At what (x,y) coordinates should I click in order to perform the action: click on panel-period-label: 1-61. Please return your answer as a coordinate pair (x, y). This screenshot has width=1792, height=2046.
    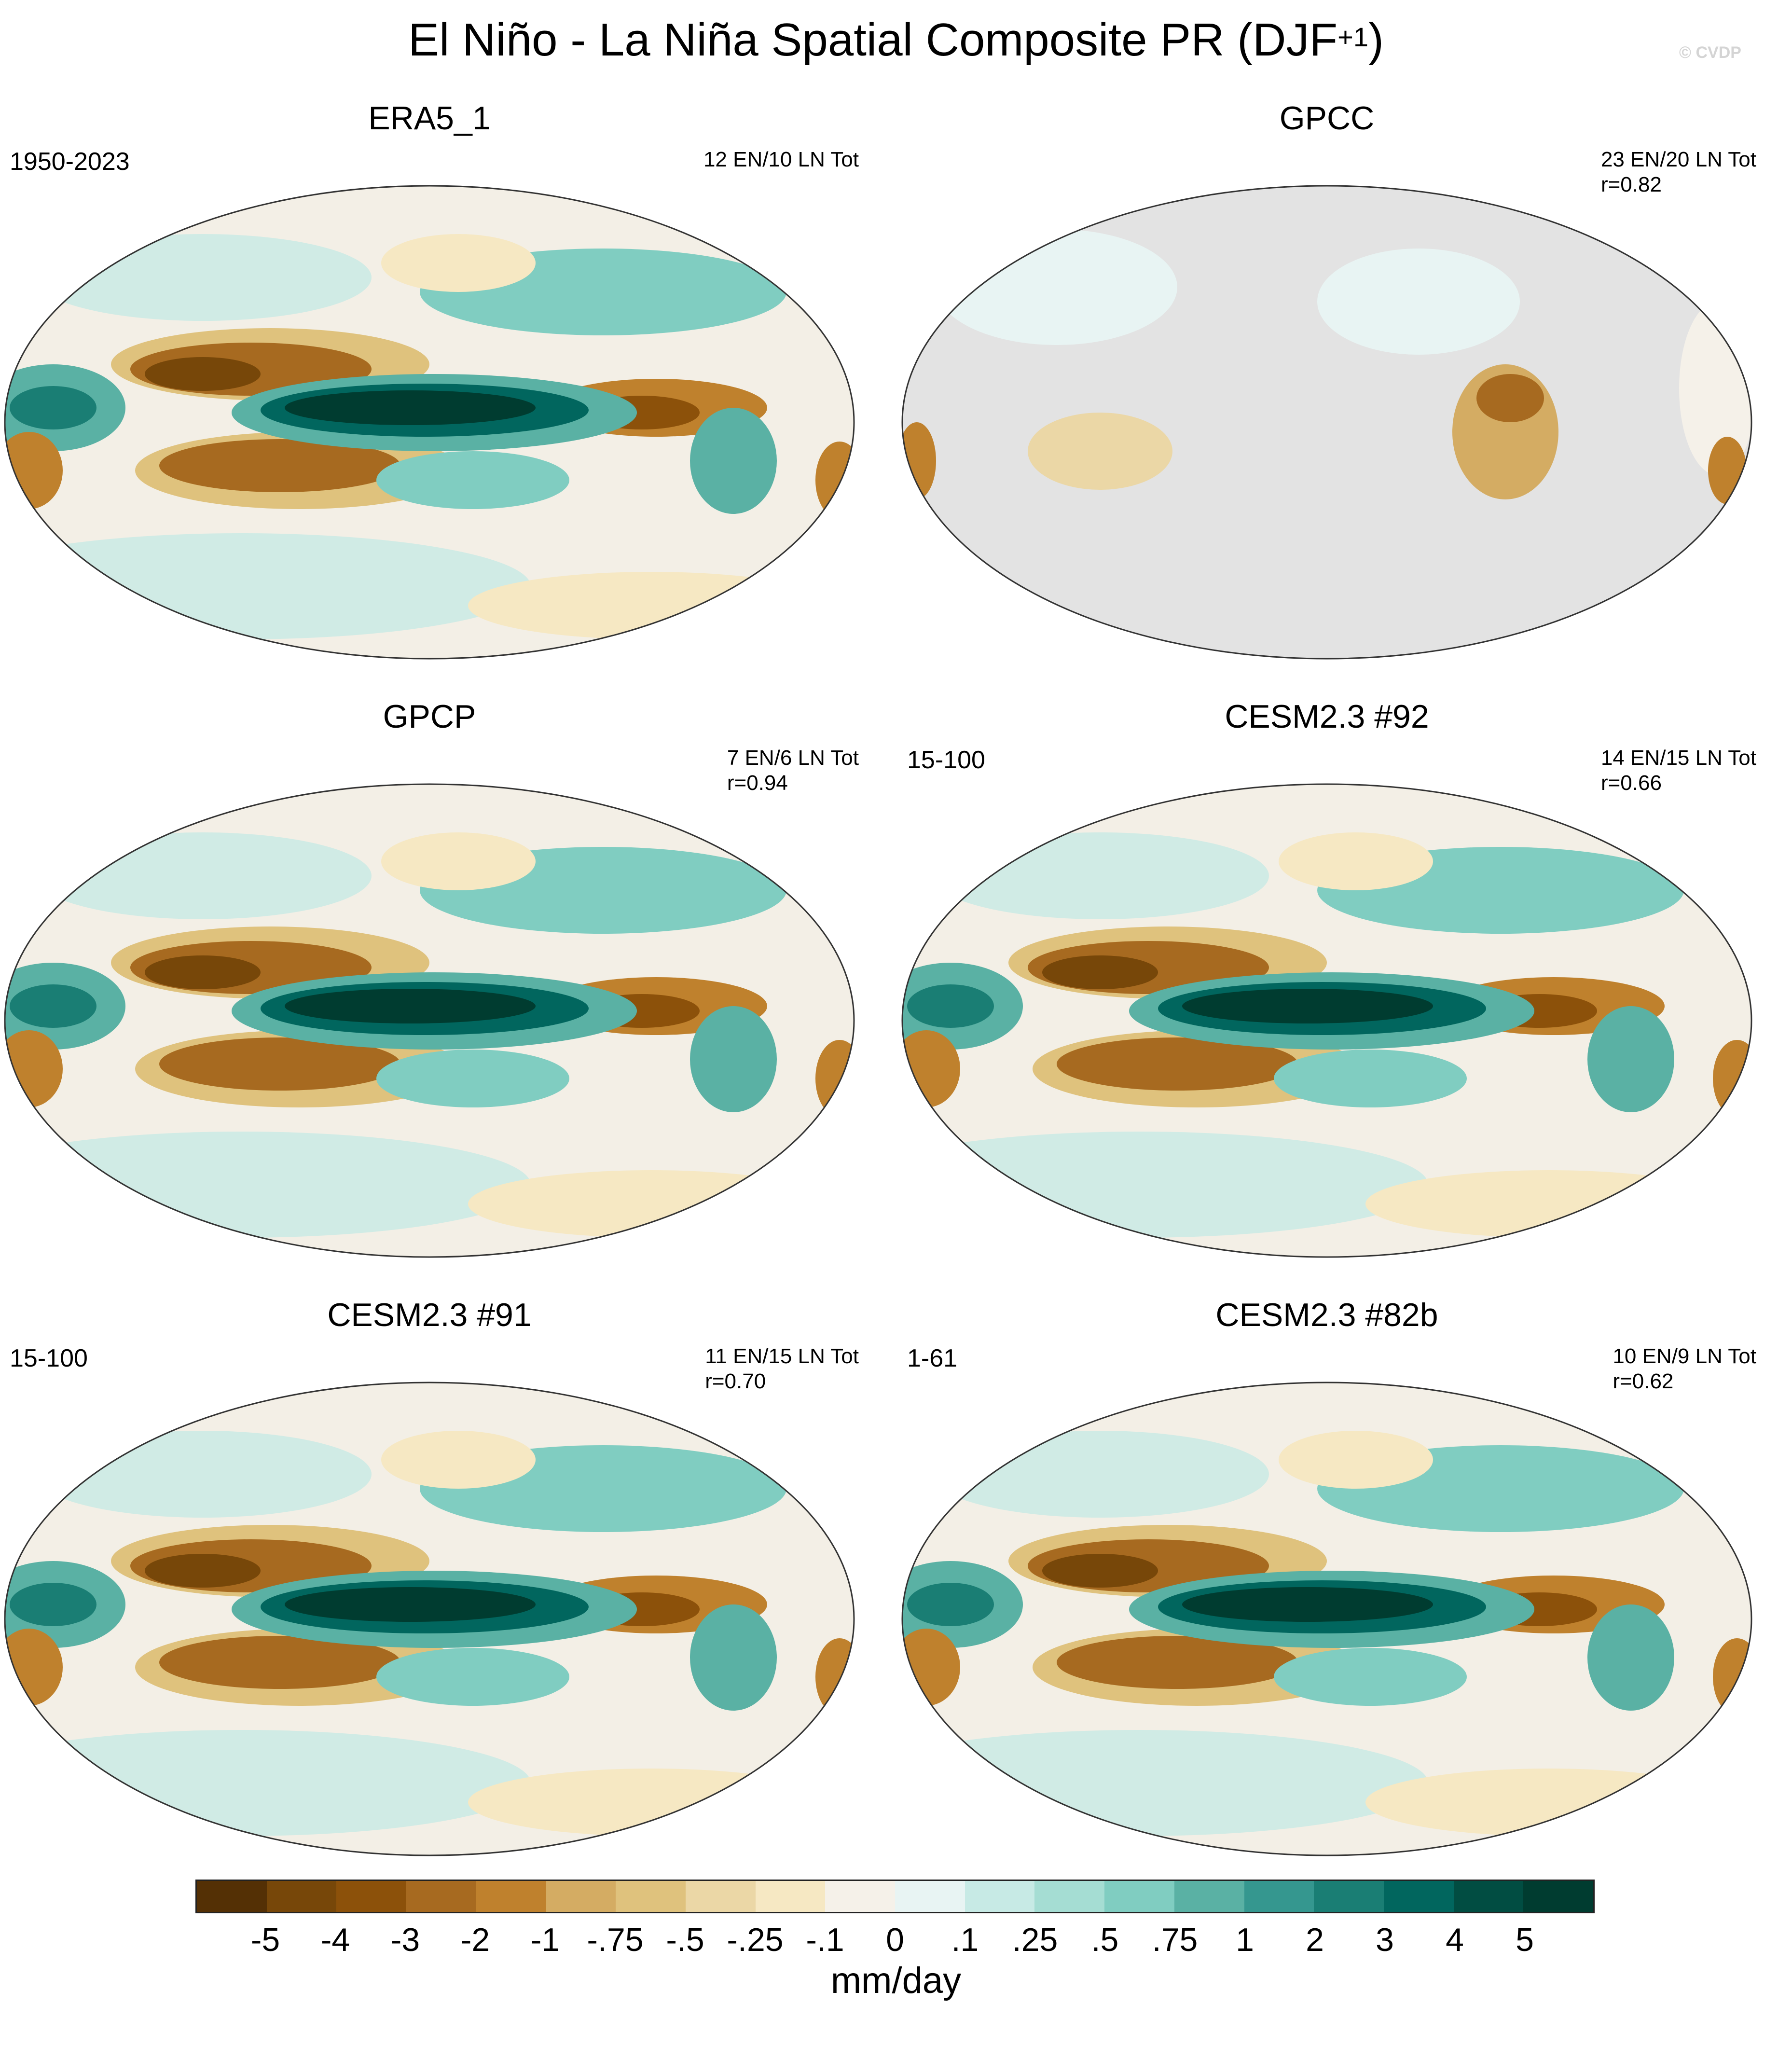
    Looking at the image, I should click on (932, 1358).